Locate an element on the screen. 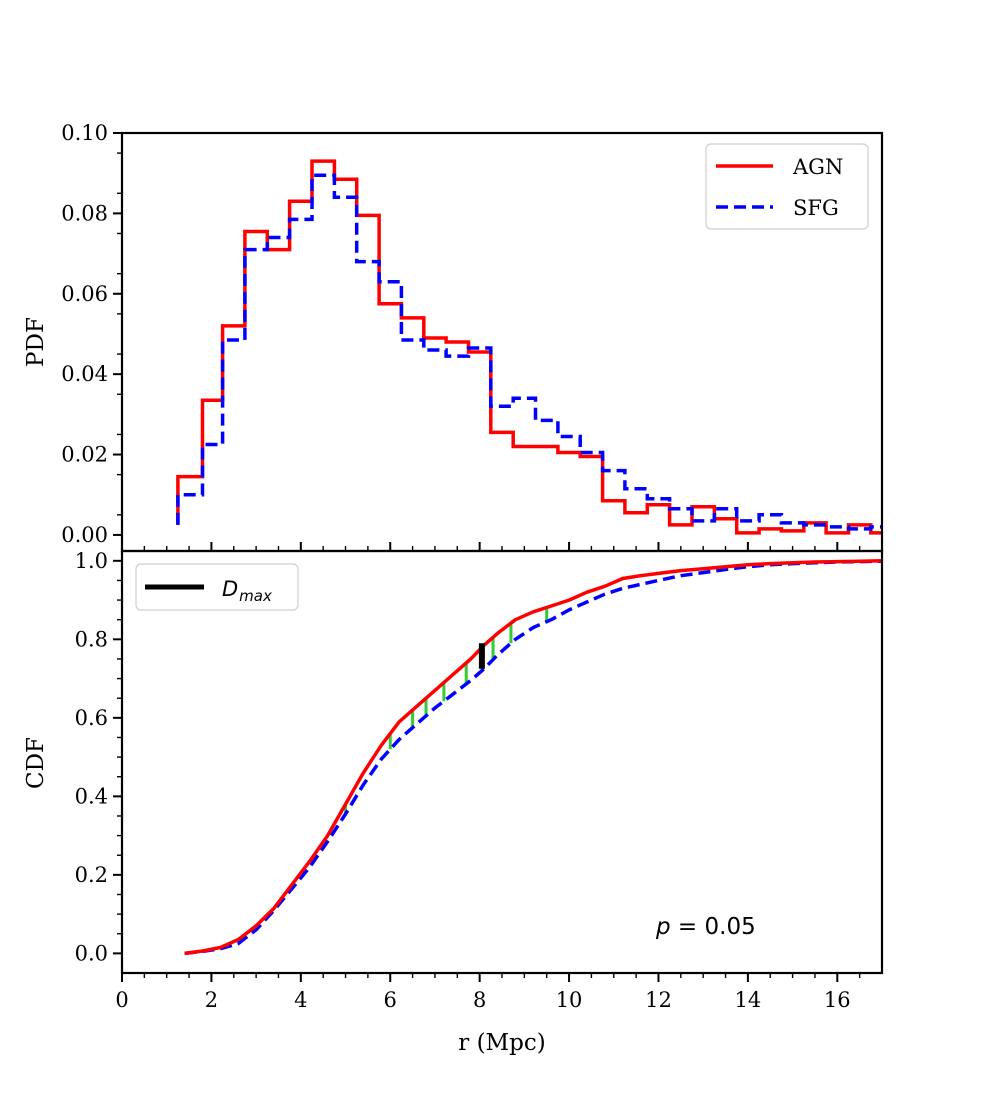  pdf-x-ticks is located at coordinates (491, 546).